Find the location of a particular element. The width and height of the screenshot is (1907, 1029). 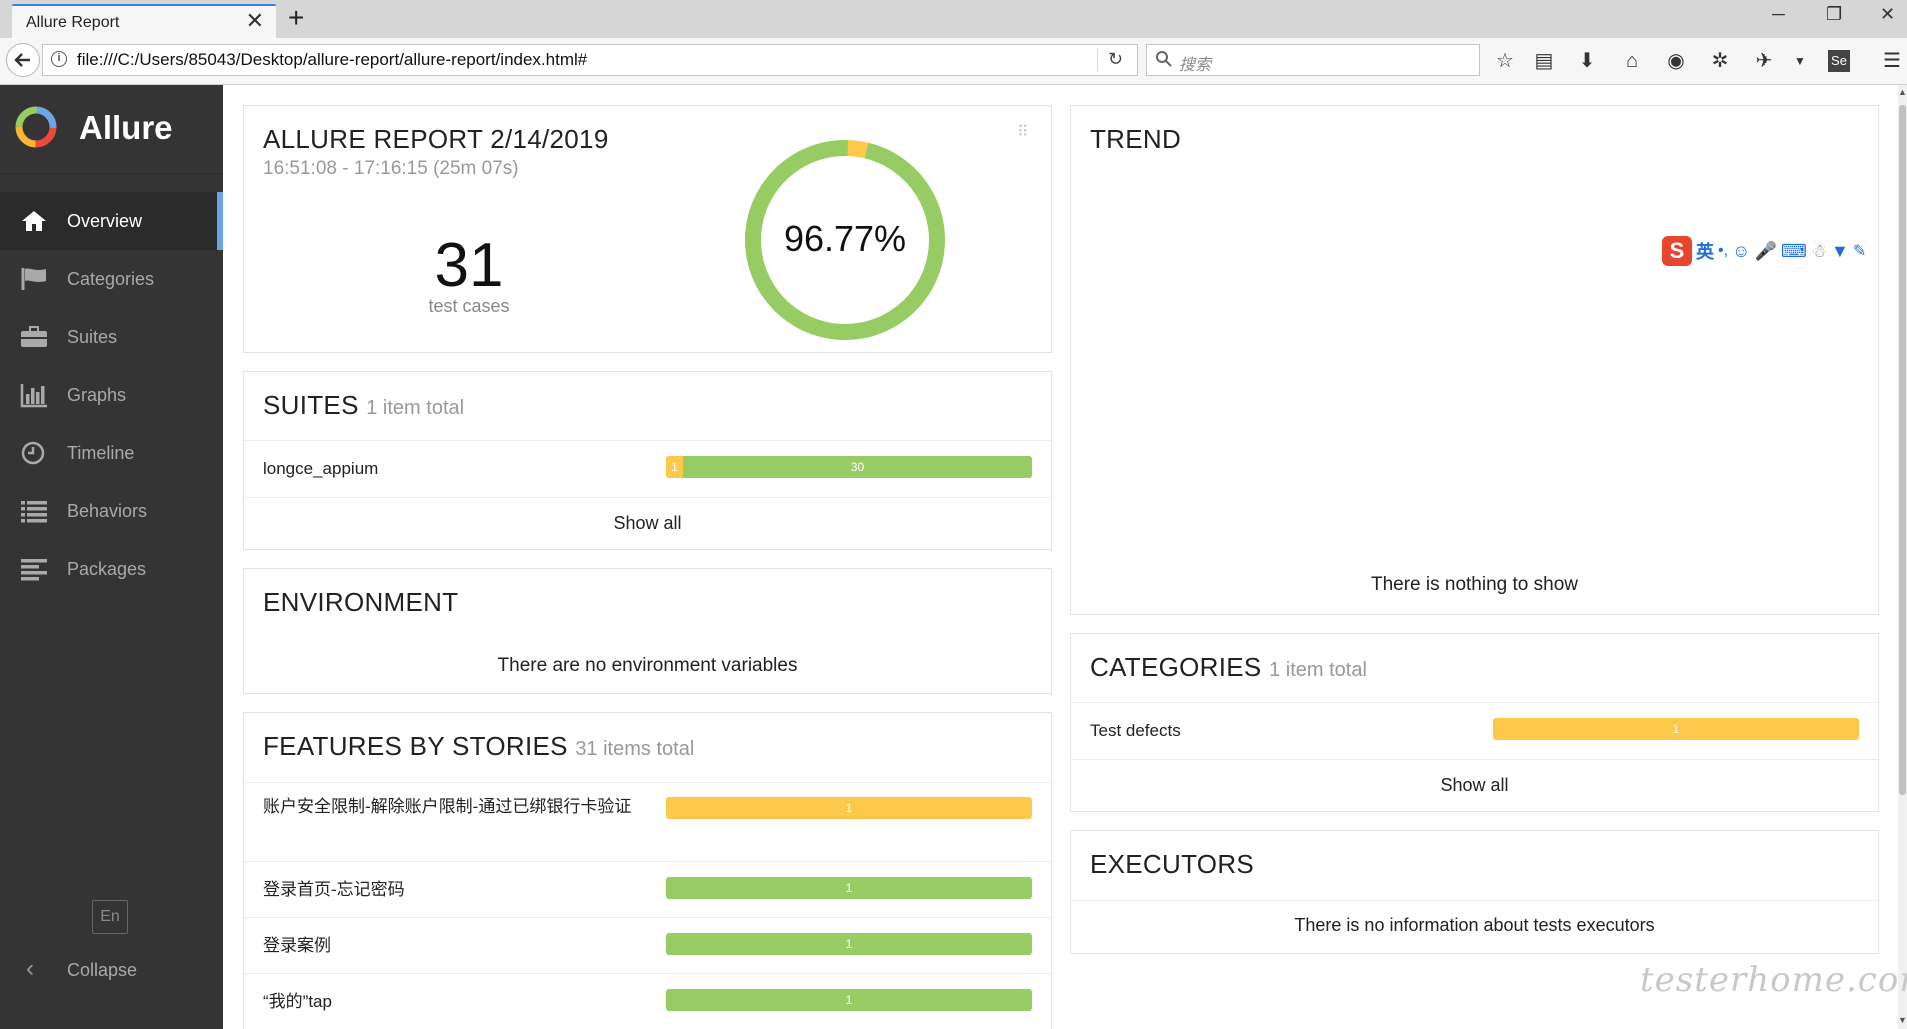

brand-name: Allure is located at coordinates (126, 127).